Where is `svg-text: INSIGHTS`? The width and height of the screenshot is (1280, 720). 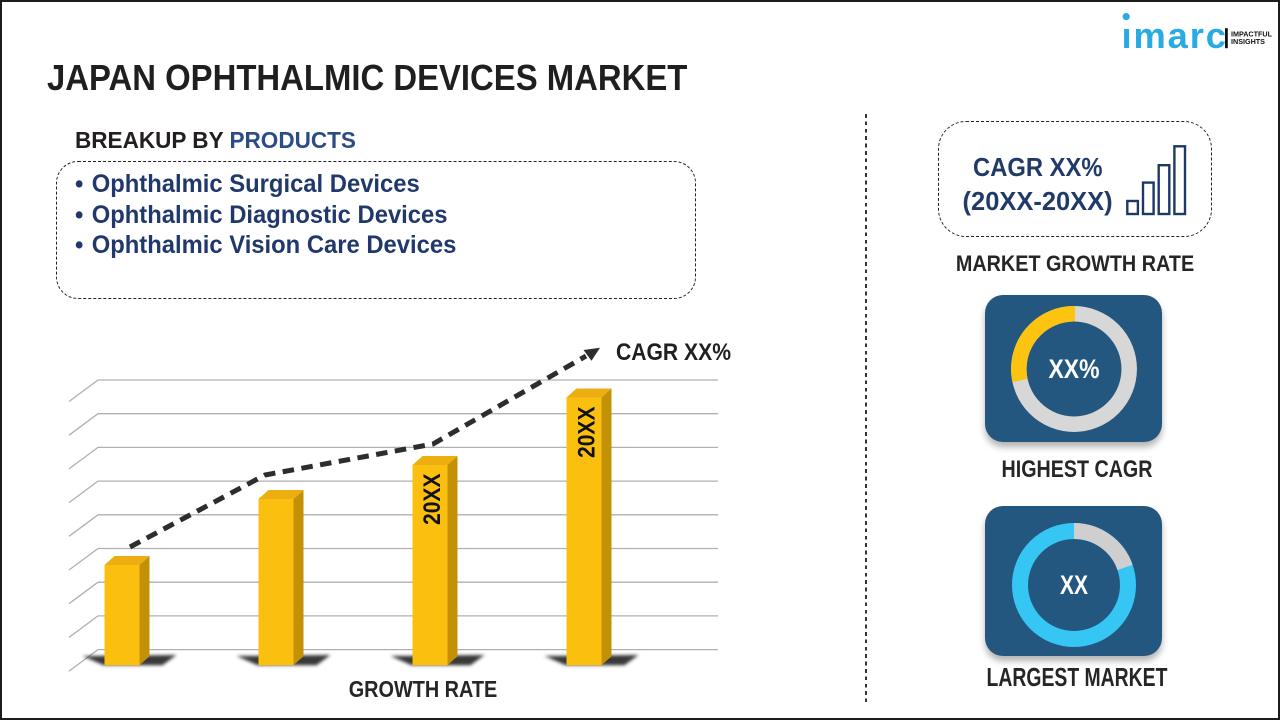
svg-text: INSIGHTS is located at coordinates (1248, 41).